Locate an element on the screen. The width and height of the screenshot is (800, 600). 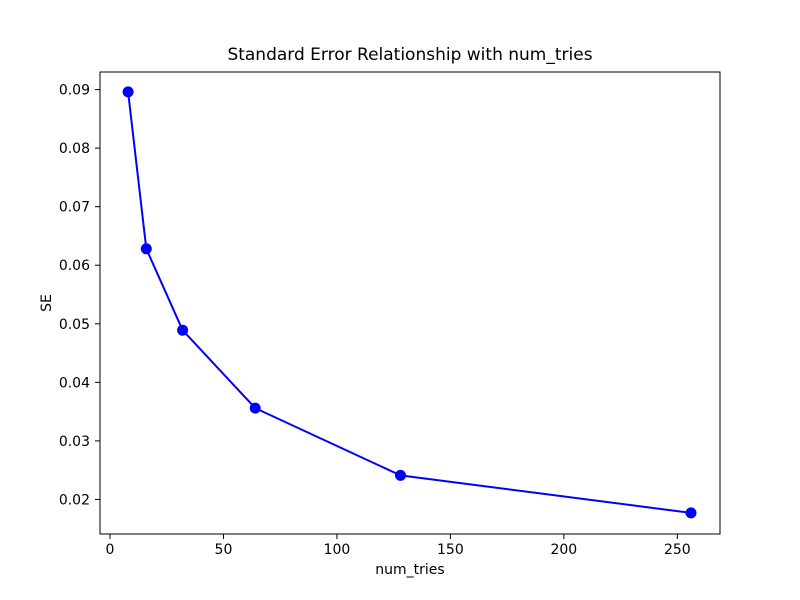
x-tick-label: 150 is located at coordinates (450, 550).